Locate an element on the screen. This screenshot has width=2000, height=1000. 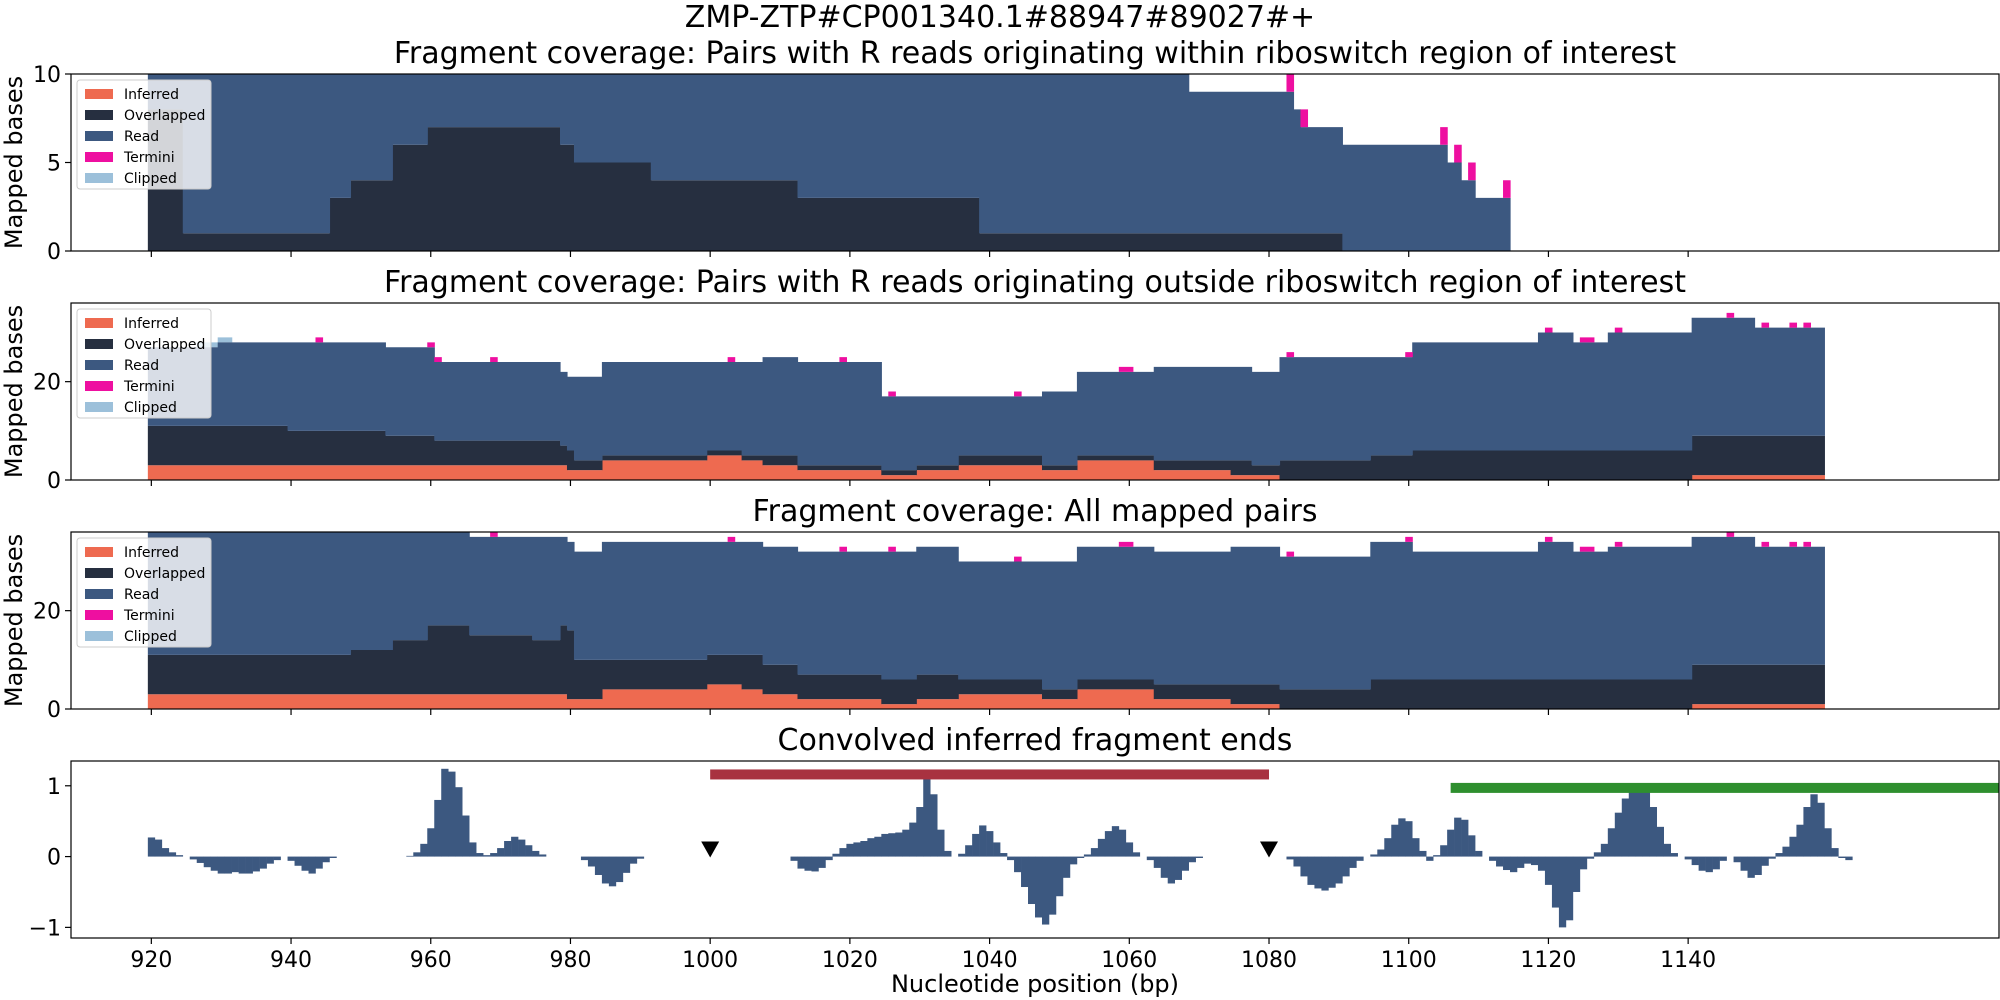
legend-label-inferred: Inferred is located at coordinates (151, 324).